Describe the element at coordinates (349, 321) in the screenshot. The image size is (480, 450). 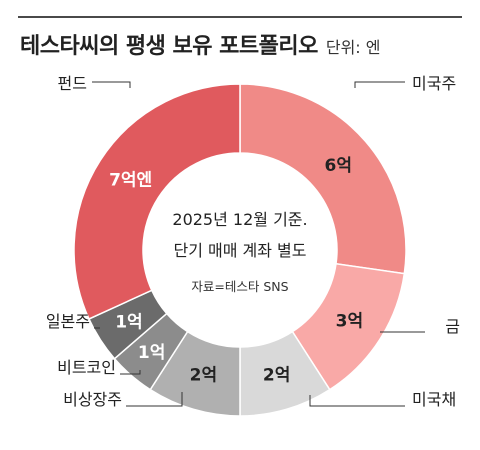
I see `slice-value-1: 3억` at that location.